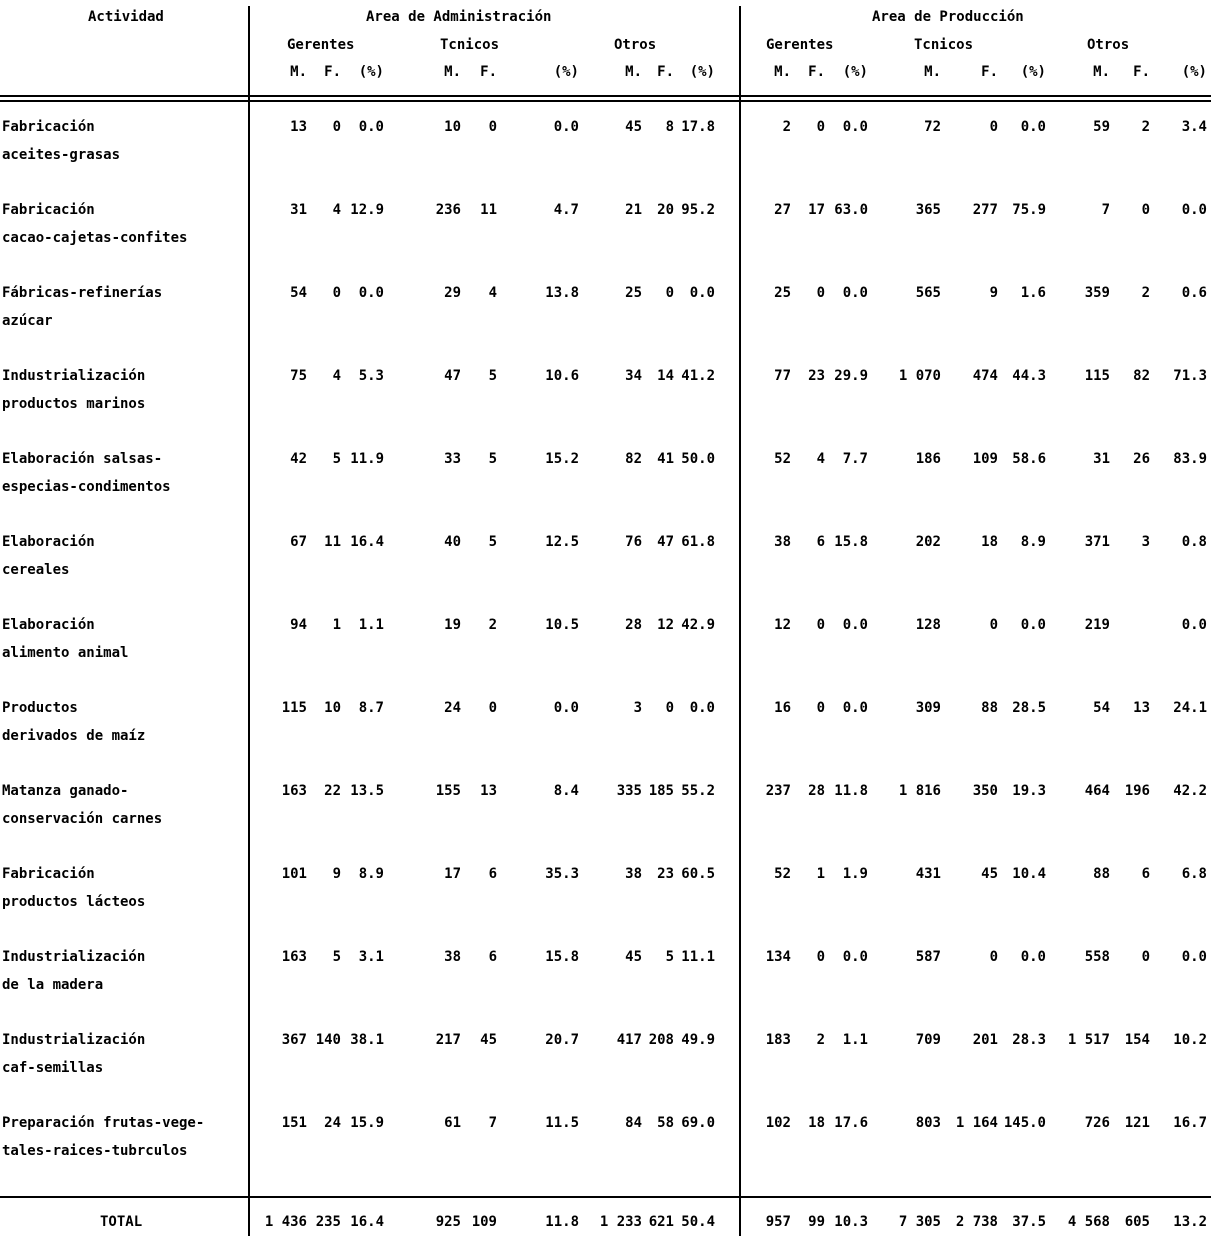  I want to click on table-cell: 15.9, so click(367, 1123).